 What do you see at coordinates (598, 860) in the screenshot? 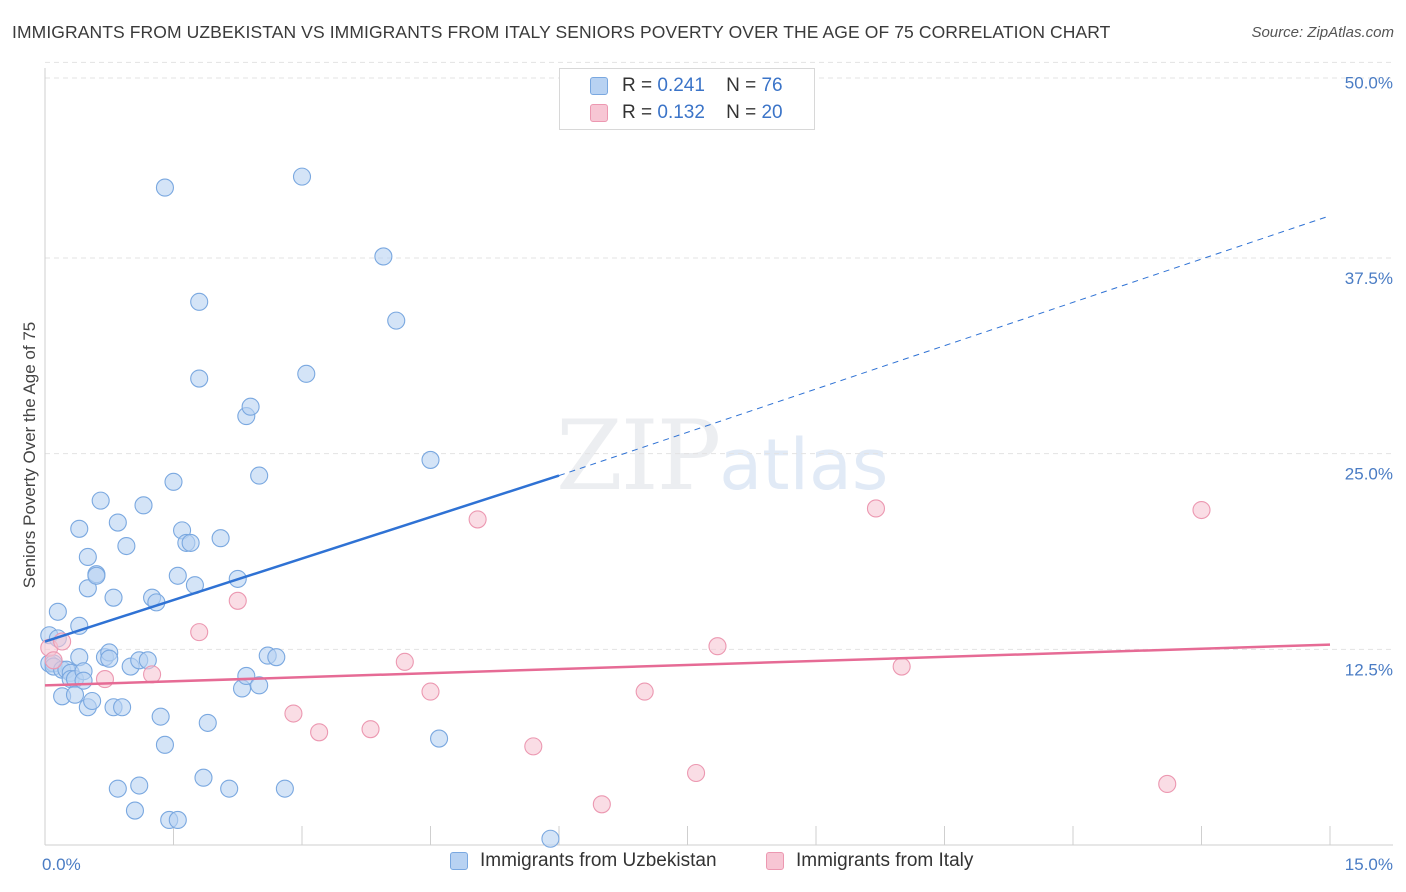
I see `series-legend-label: Immigrants from Uzbekistan` at bounding box center [598, 860].